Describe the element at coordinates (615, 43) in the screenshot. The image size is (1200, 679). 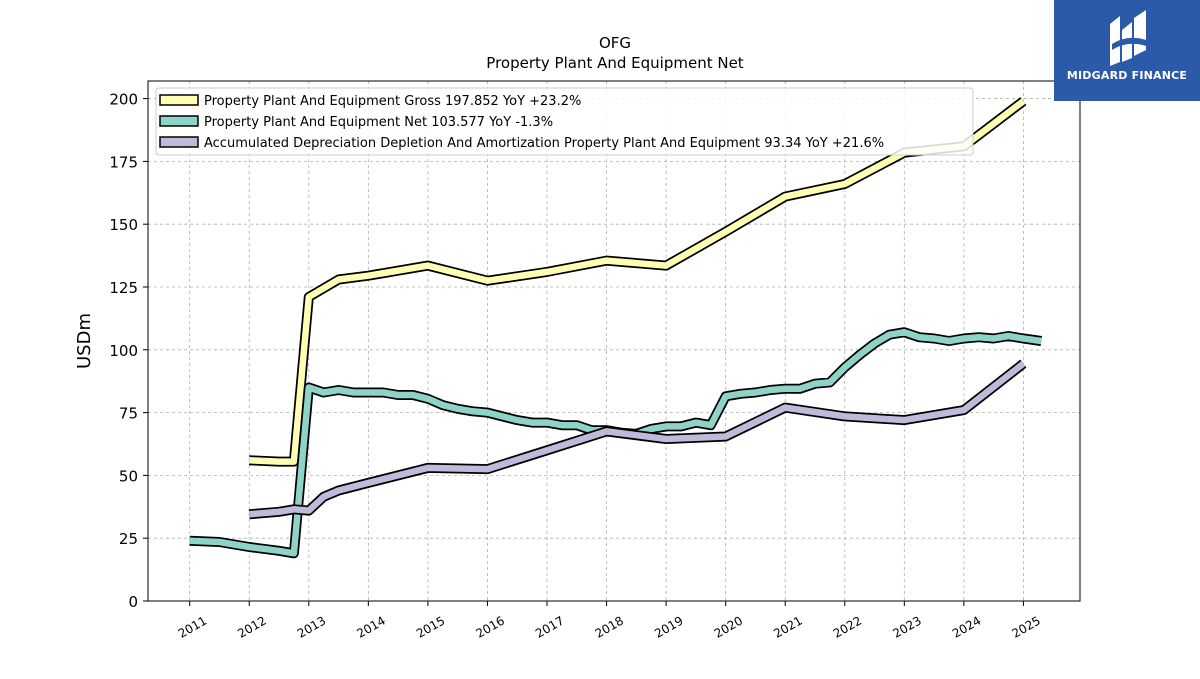
I see `chart-title: OFG` at that location.